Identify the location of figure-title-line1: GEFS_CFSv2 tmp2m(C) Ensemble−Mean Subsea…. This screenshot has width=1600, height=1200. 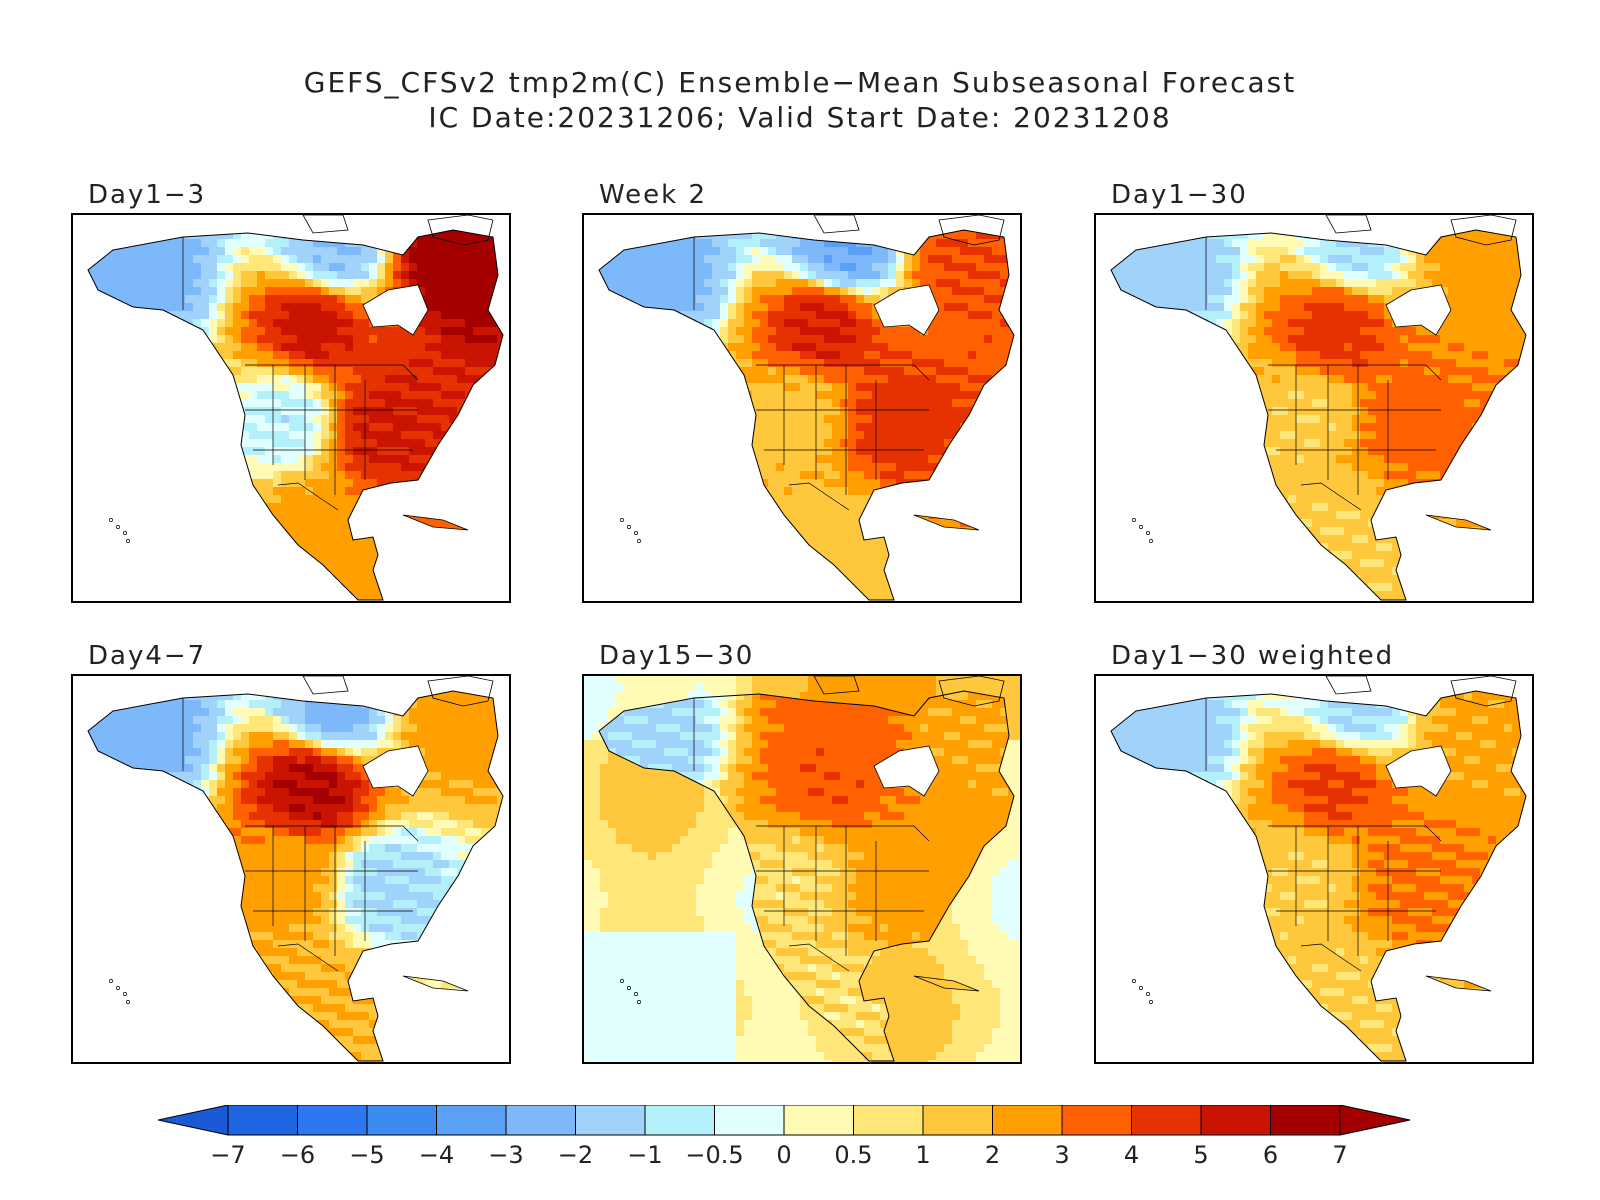
(800, 82).